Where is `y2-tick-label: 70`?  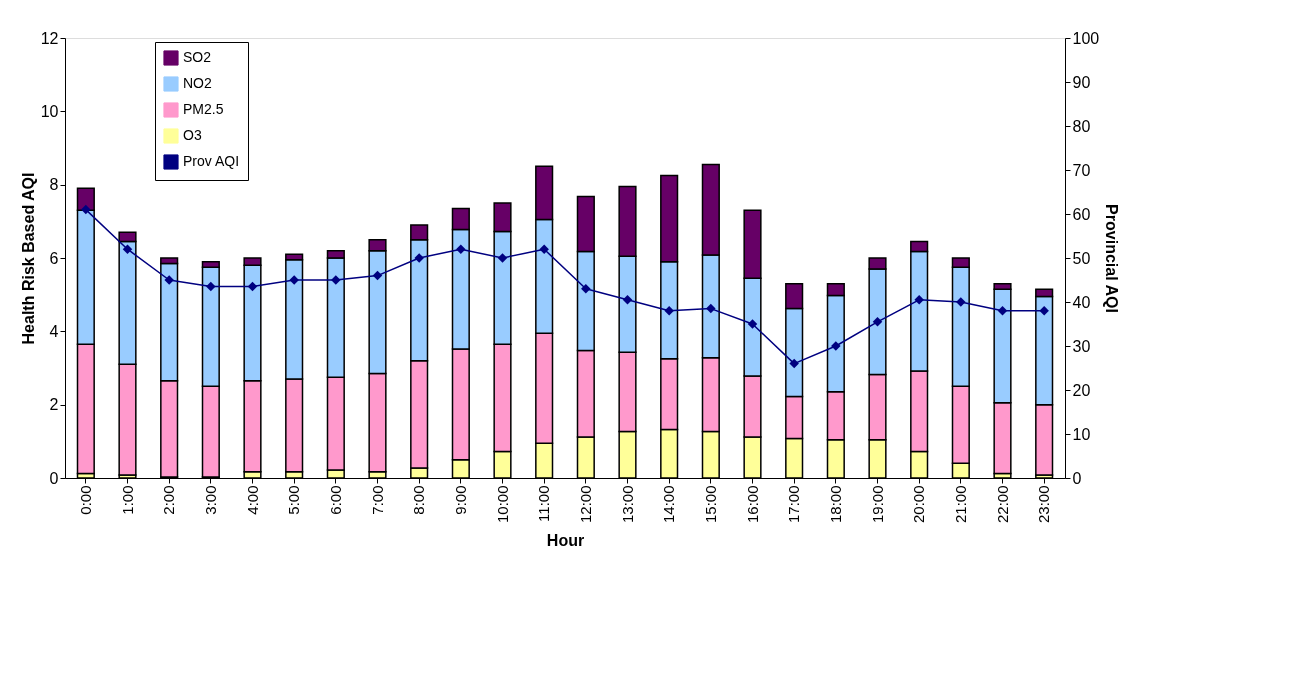 y2-tick-label: 70 is located at coordinates (1081, 170).